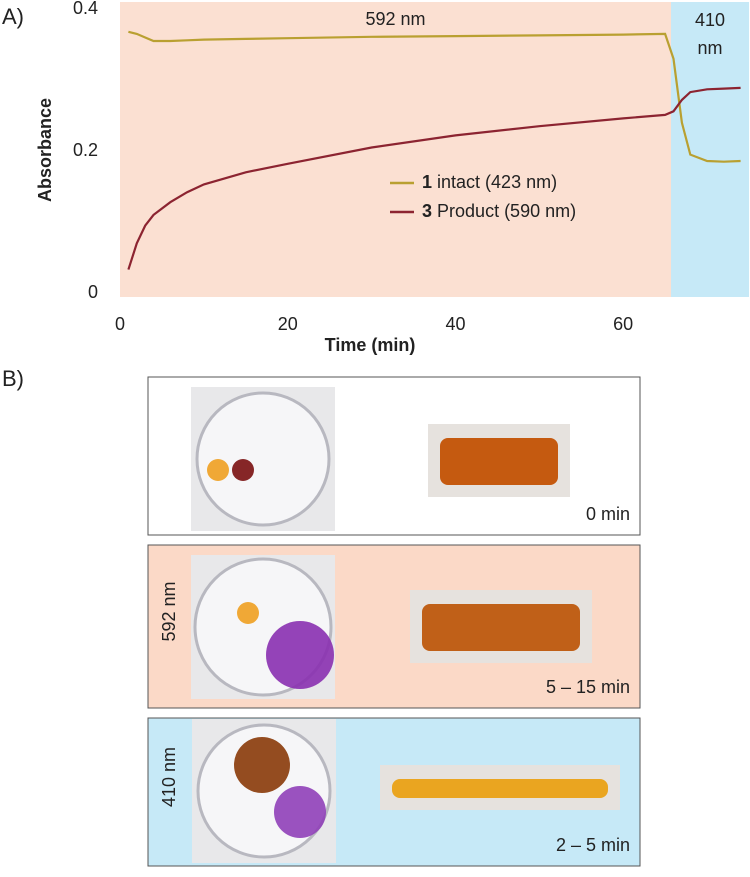  I want to click on x-tick-label: 40, so click(455, 324).